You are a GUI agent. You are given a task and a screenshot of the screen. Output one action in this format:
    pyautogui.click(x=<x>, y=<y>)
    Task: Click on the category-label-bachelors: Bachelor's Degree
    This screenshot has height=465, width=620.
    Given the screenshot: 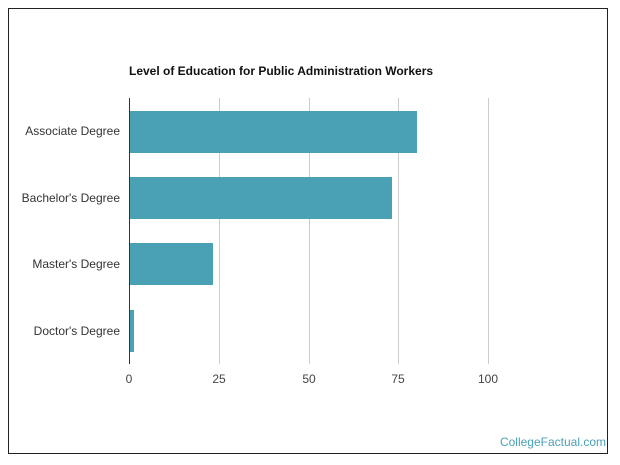 What is the action you would take?
    pyautogui.click(x=70, y=198)
    